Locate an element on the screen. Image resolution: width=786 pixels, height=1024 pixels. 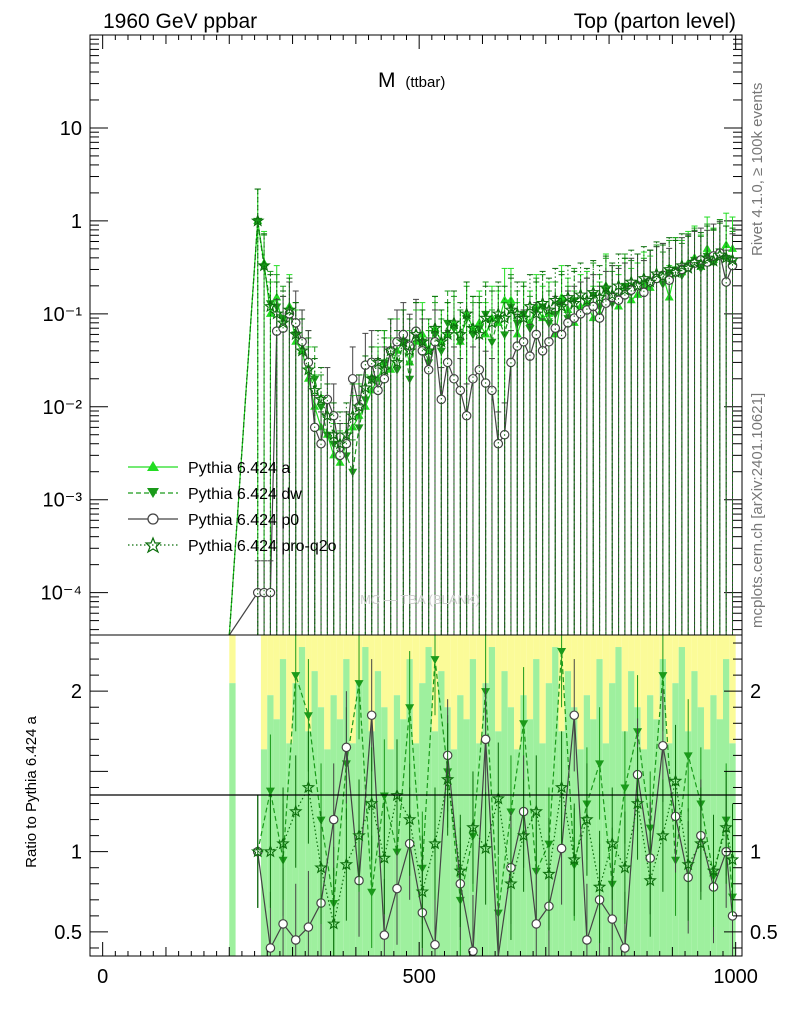
y-tick-label: 10⁻³ is located at coordinates (63, 501).